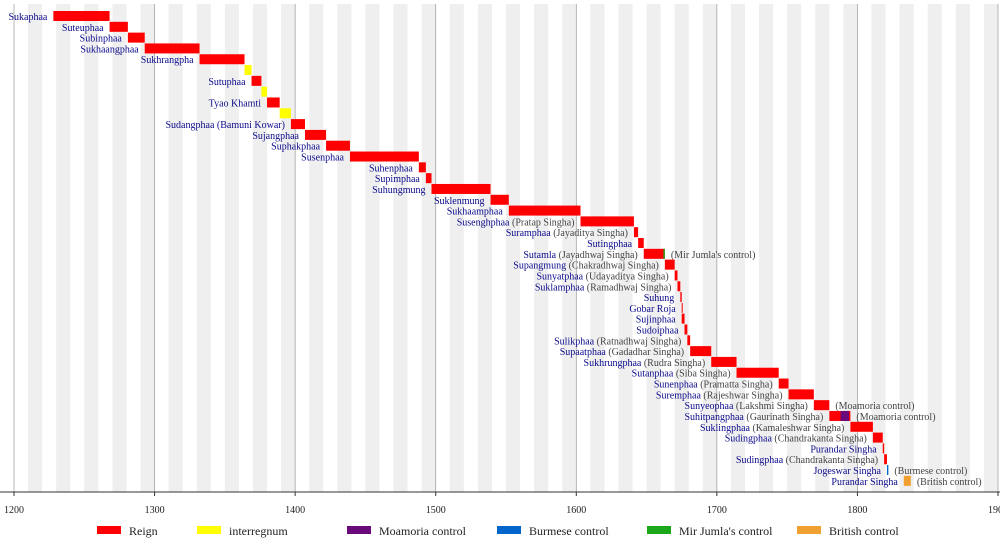 This screenshot has height=545, width=1000. I want to click on ruler-title: (Jayadhwaj Singha), so click(598, 255).